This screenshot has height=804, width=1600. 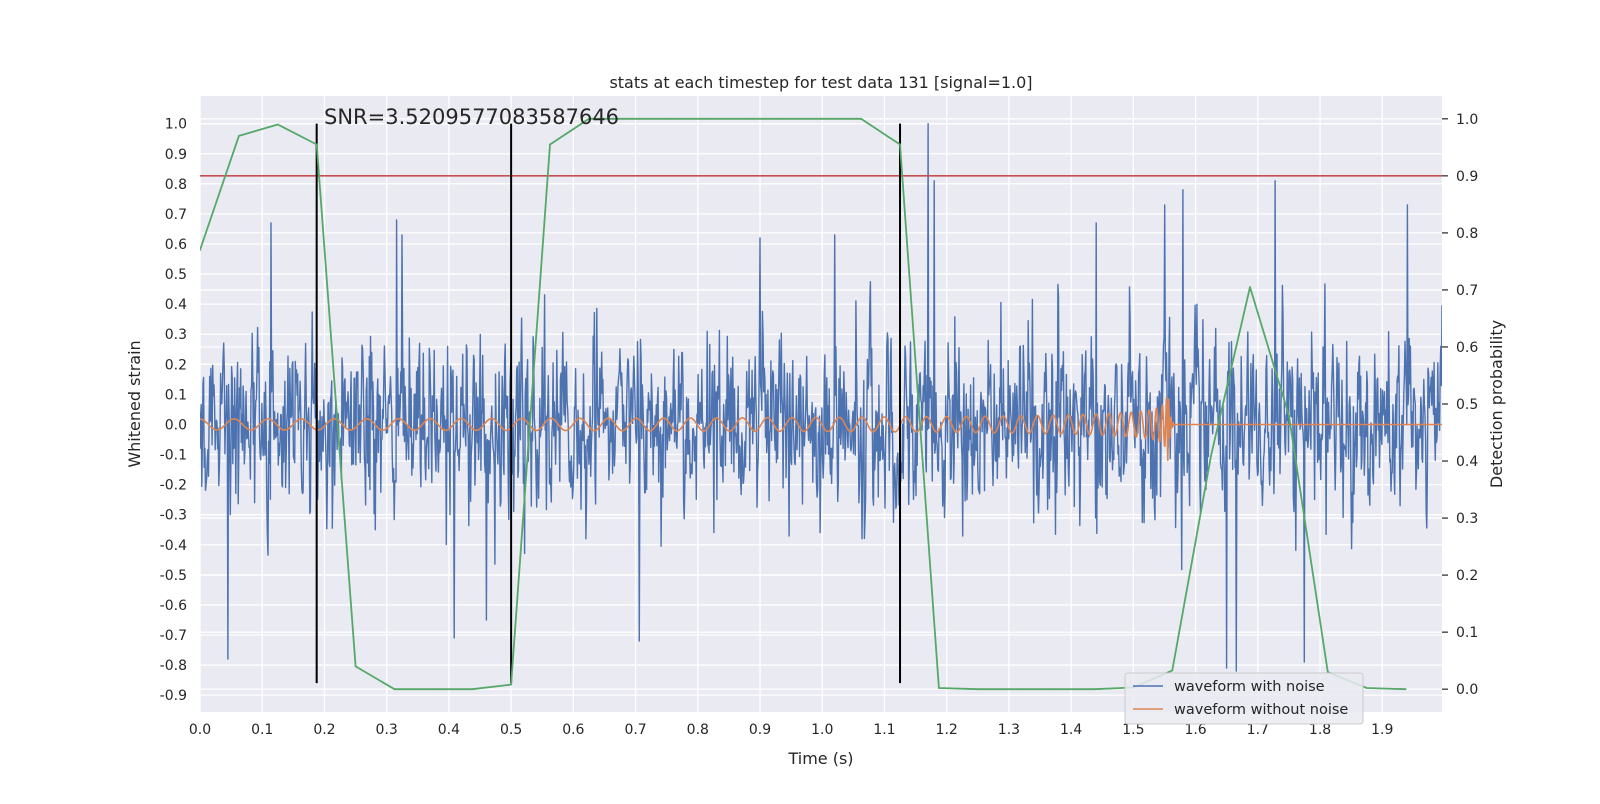 What do you see at coordinates (173, 516) in the screenshot?
I see `y-left-tick-label: -0.3` at bounding box center [173, 516].